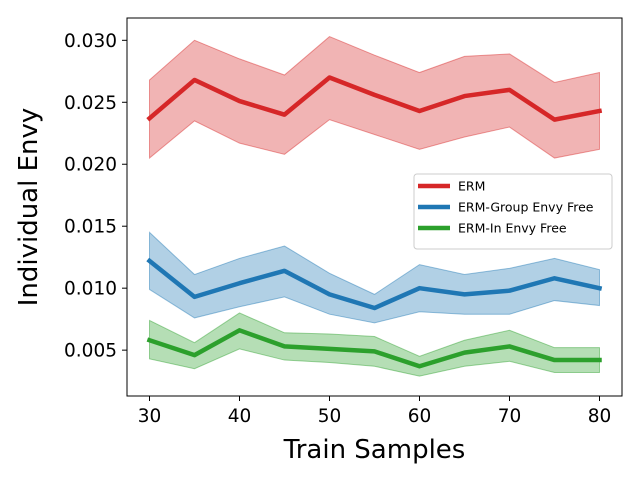  I want to click on x-tick-label: 50, so click(330, 416).